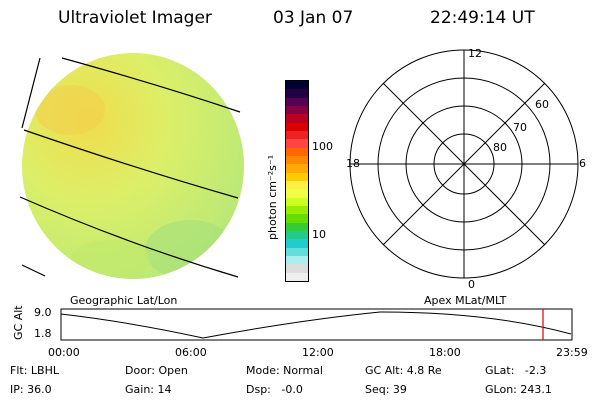 Image resolution: width=600 pixels, height=400 pixels. I want to click on timeline-axis-label: GC Alt, so click(18, 322).